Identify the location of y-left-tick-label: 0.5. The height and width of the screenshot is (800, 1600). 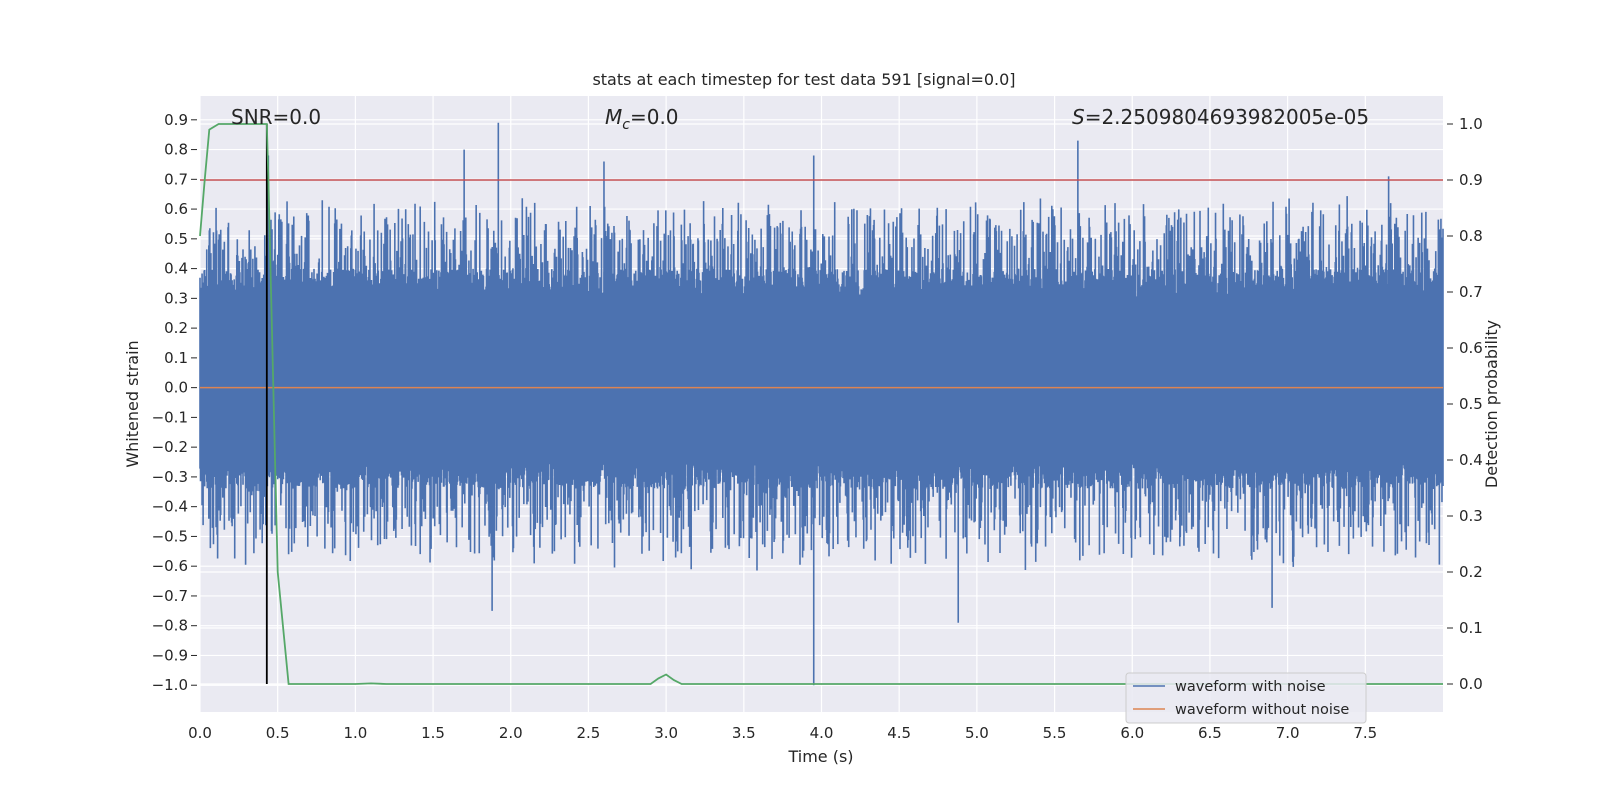
(176, 239).